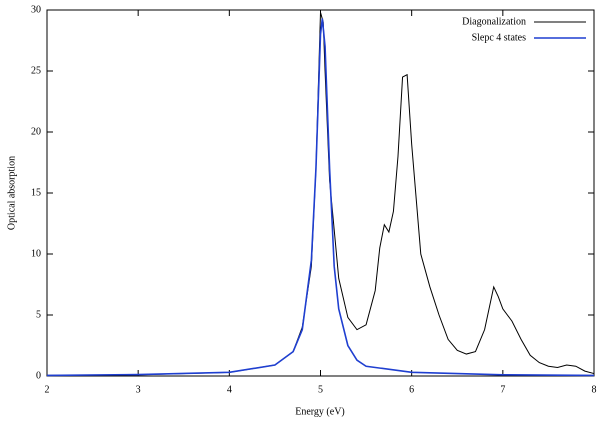 The height and width of the screenshot is (423, 600). What do you see at coordinates (36, 131) in the screenshot?
I see `y-tick-label: 20` at bounding box center [36, 131].